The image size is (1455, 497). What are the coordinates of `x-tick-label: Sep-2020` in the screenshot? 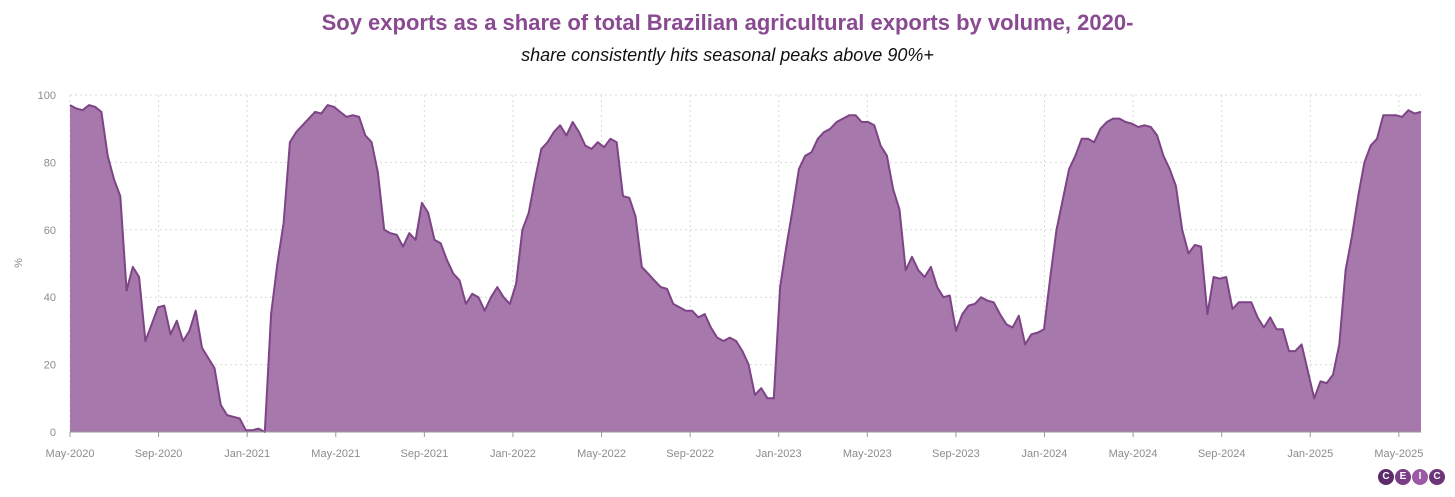 It's located at (159, 454).